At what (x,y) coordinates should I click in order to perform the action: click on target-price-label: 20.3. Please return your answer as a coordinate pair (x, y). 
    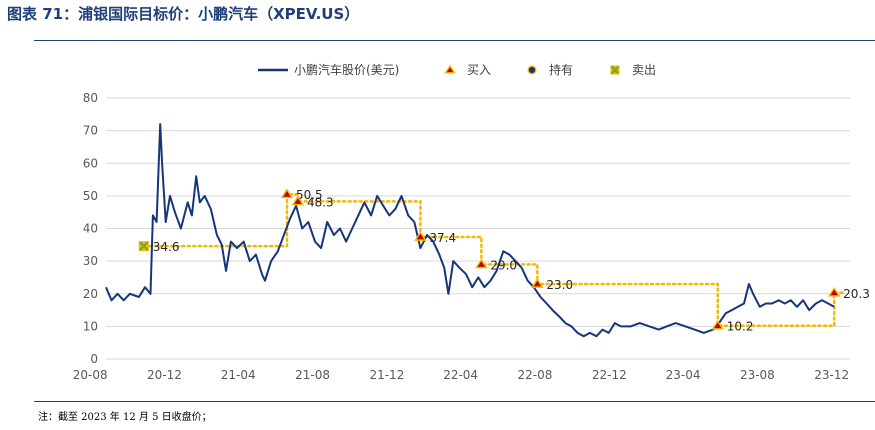
    Looking at the image, I should click on (856, 294).